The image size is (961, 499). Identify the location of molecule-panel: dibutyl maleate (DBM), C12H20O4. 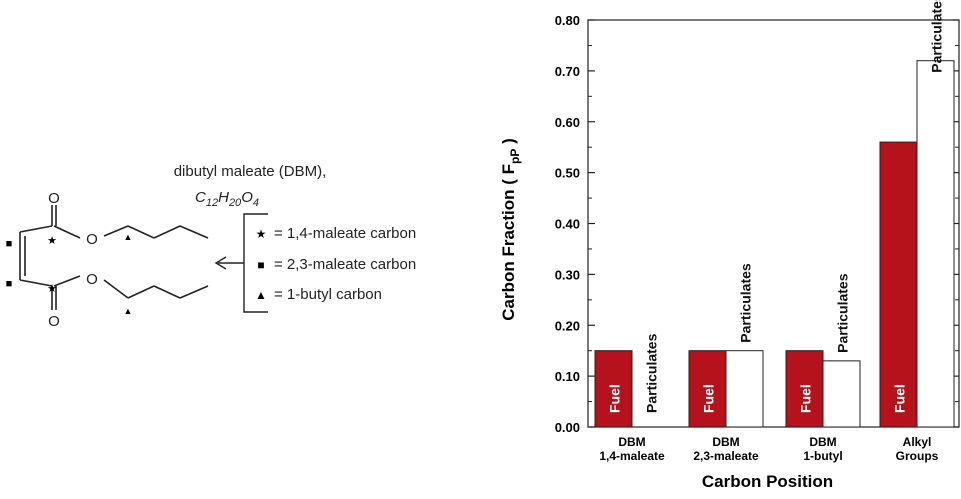
(211, 246).